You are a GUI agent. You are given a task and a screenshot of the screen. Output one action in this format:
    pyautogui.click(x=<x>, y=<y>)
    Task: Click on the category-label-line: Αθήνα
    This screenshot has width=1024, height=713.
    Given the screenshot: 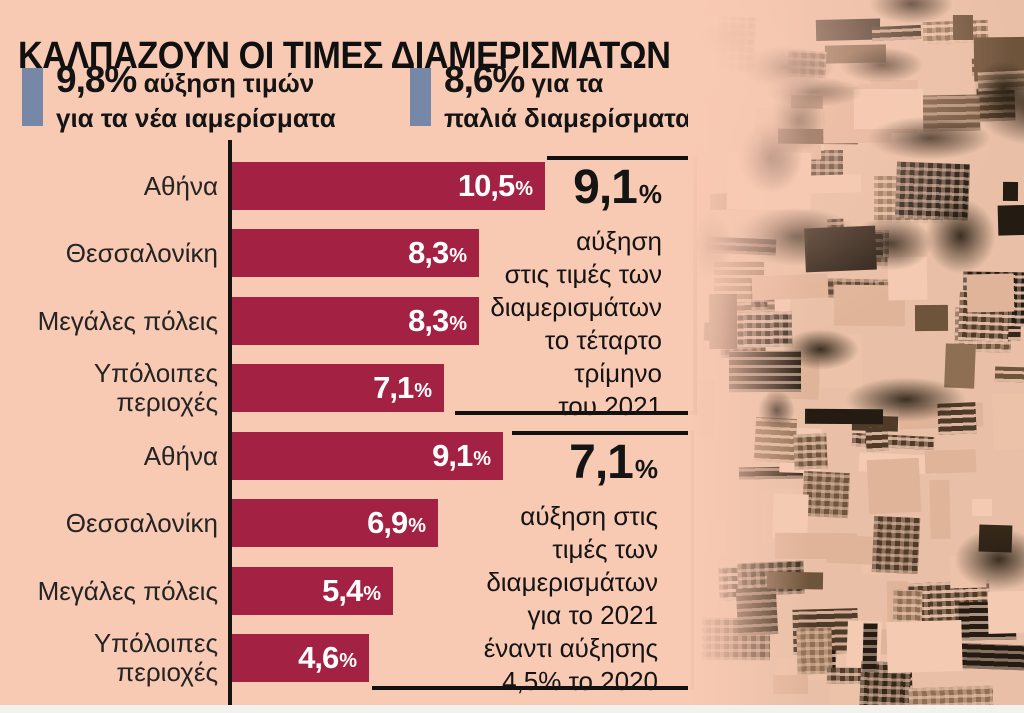 What is the action you would take?
    pyautogui.click(x=180, y=455)
    